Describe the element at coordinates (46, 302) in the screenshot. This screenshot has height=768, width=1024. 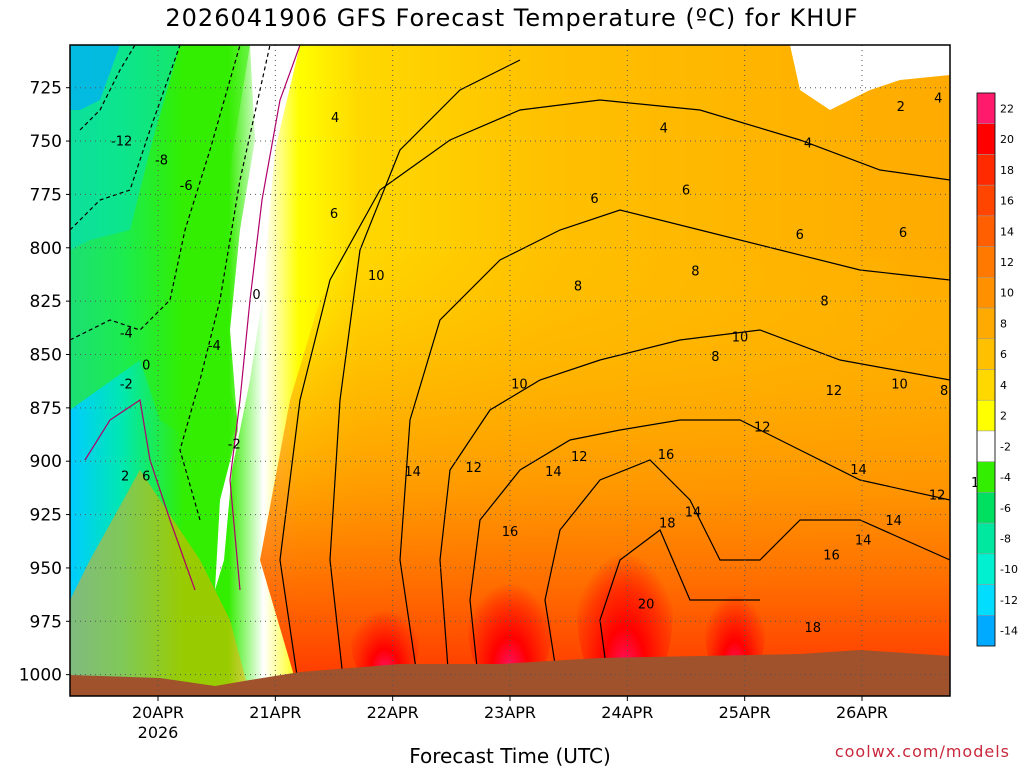
I see `y-tick-label: 825` at that location.